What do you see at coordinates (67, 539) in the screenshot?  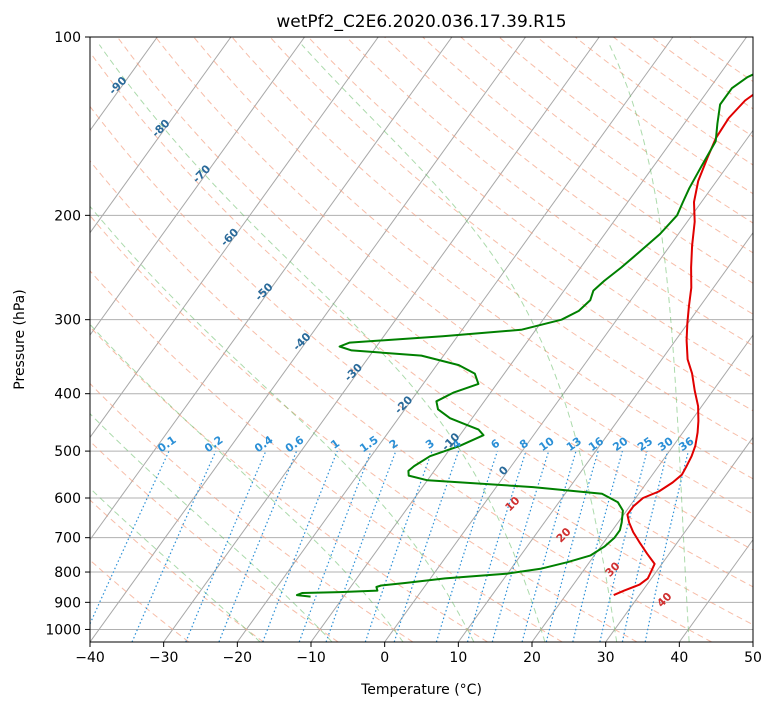 I see `y-tick-label: 700` at bounding box center [67, 539].